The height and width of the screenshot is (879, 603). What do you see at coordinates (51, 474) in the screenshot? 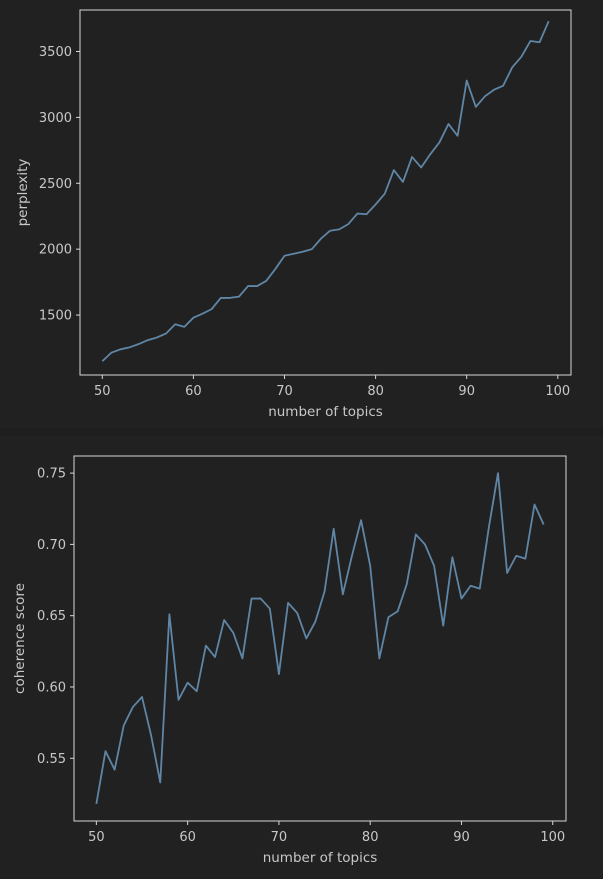
I see `y-tick-label: 0.75` at bounding box center [51, 474].